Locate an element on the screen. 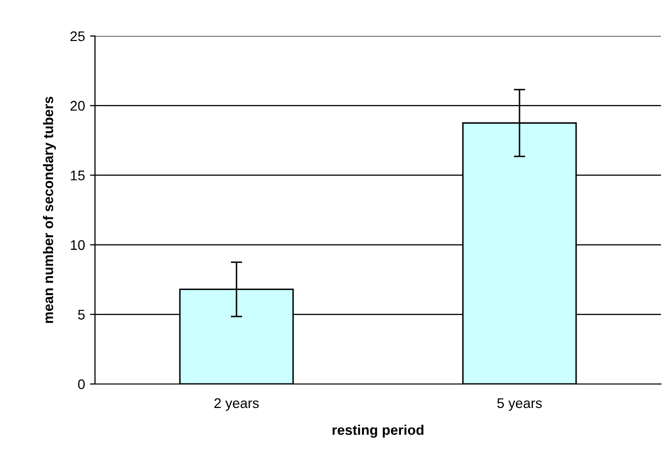  y-tick-label: 20 is located at coordinates (77, 105).